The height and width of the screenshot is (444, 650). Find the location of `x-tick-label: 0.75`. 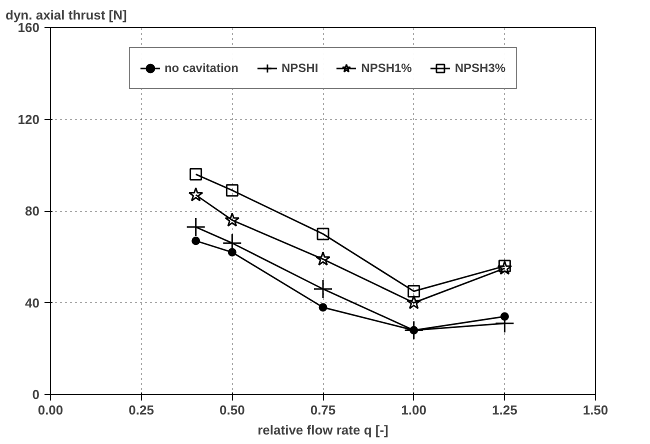

x-tick-label: 0.75 is located at coordinates (323, 410).